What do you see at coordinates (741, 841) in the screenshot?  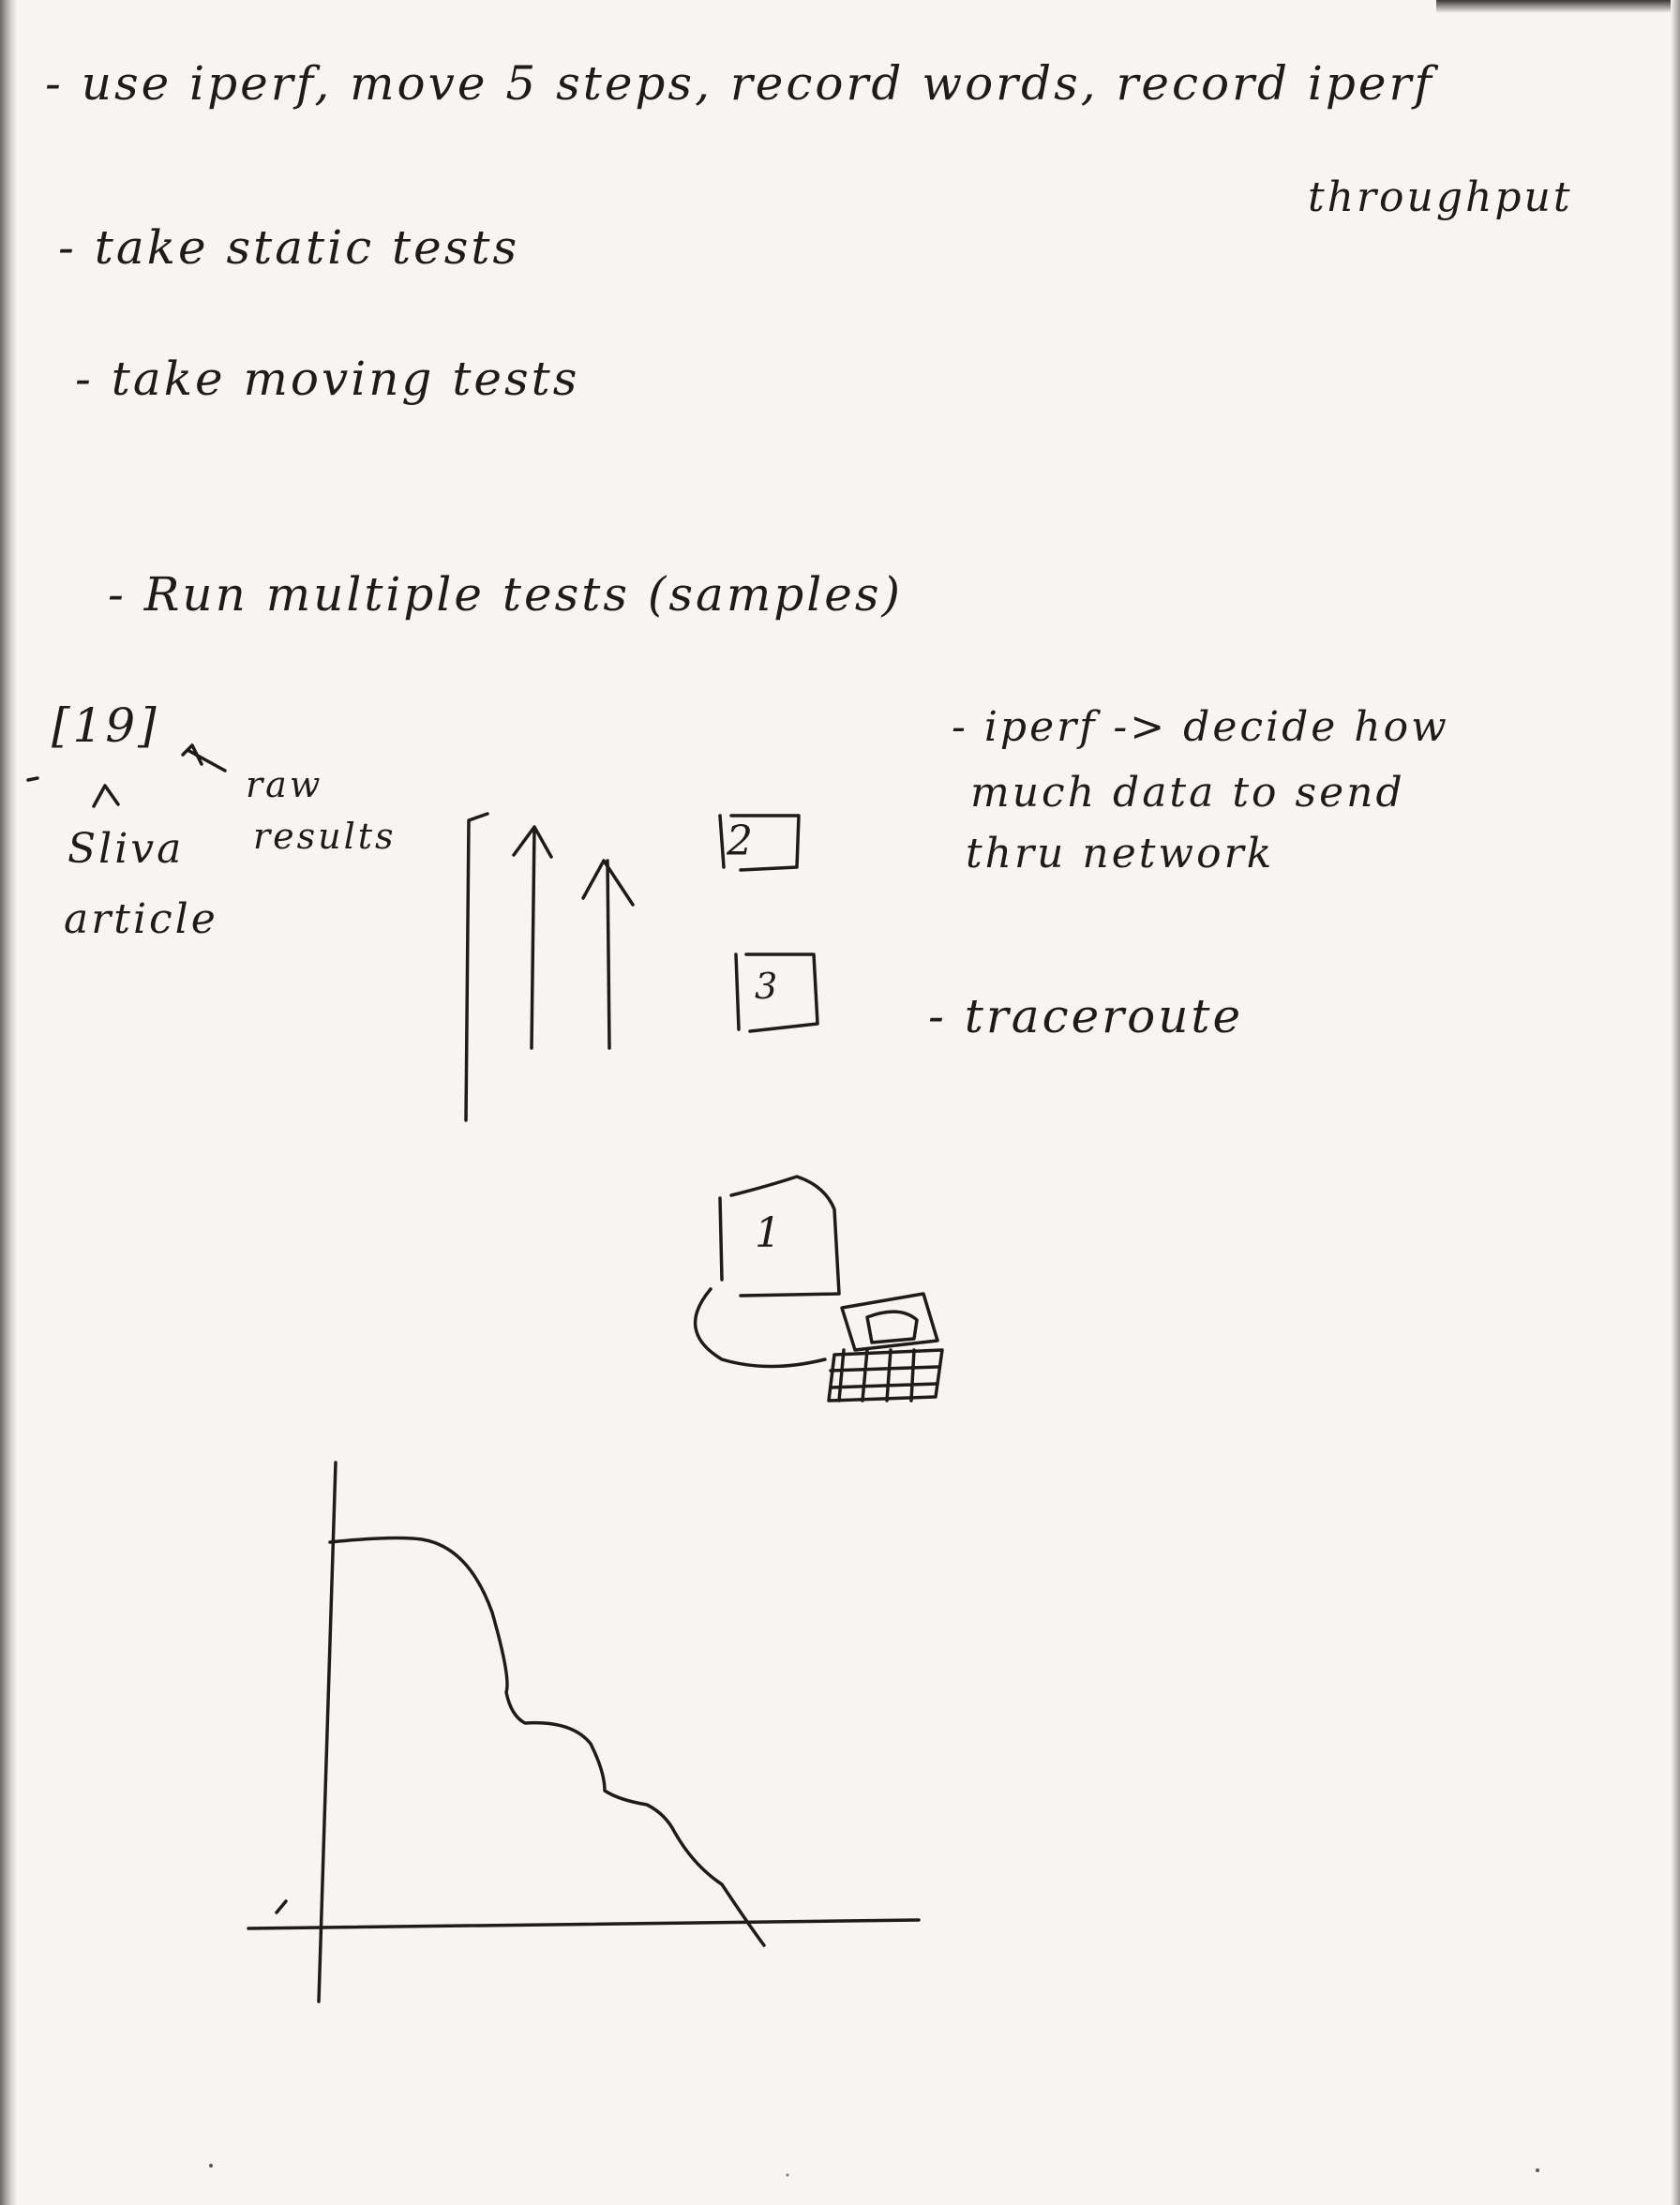 I see `marker-2-label: 2` at bounding box center [741, 841].